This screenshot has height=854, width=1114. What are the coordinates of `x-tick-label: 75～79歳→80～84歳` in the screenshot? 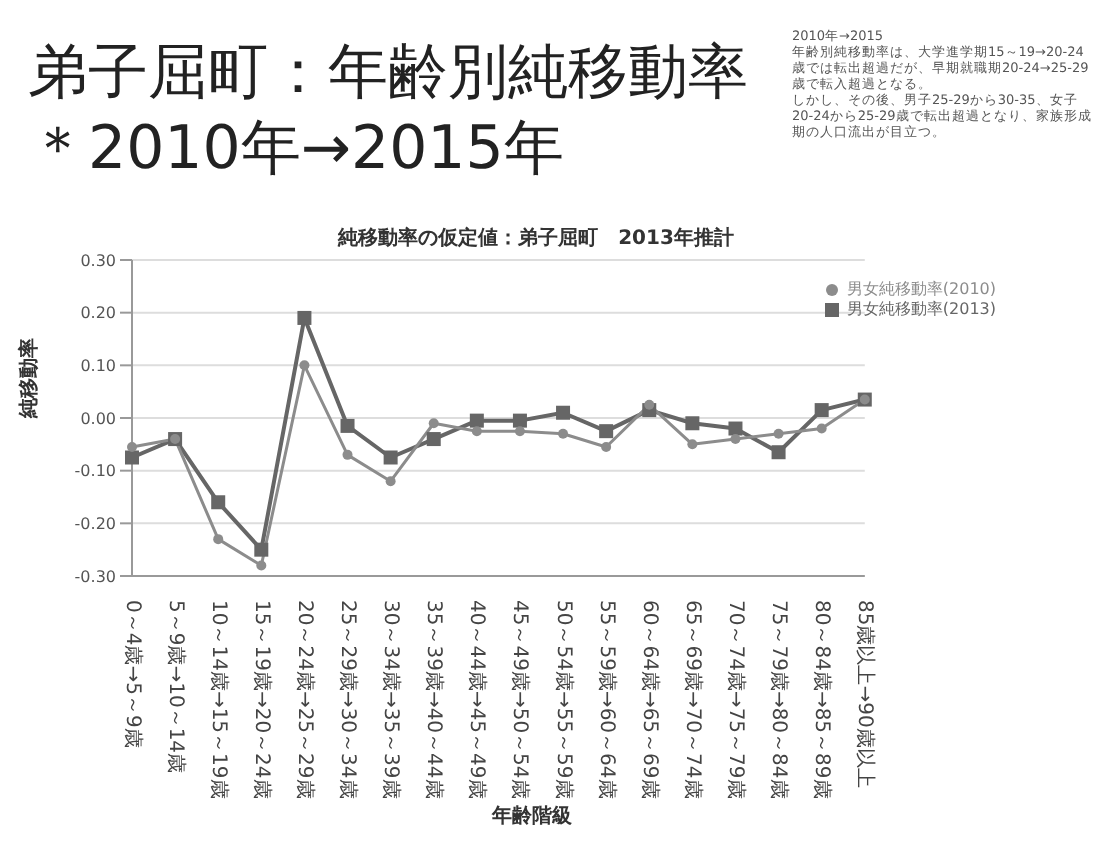 It's located at (779, 699).